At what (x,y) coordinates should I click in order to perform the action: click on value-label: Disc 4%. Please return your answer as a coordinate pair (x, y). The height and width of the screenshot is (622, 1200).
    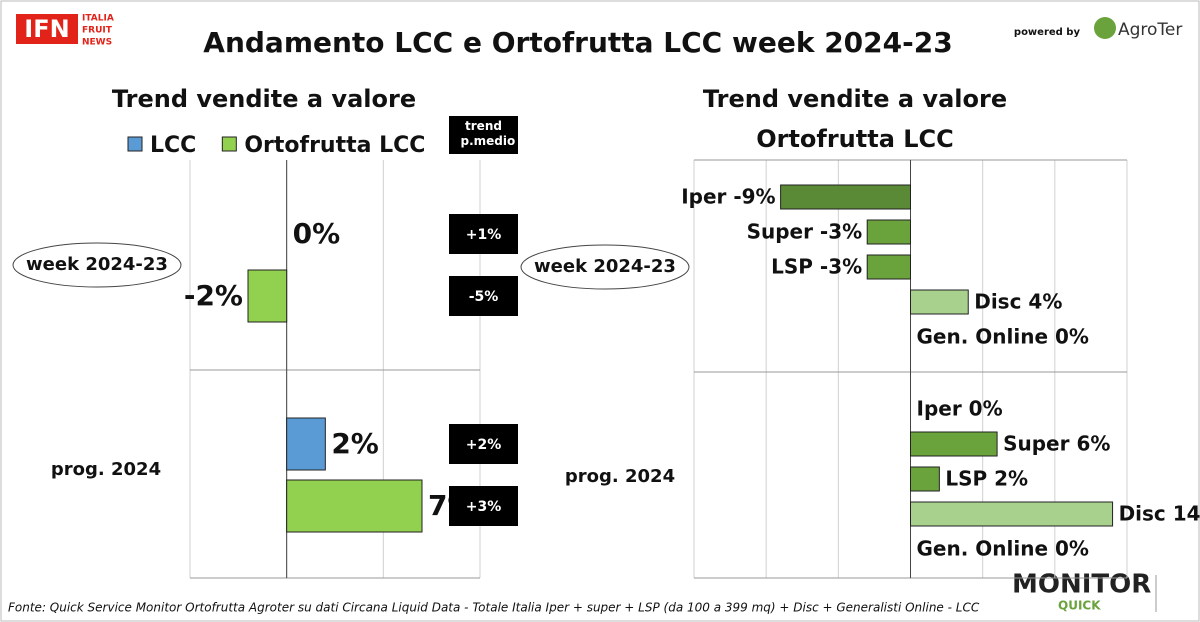
    Looking at the image, I should click on (1018, 302).